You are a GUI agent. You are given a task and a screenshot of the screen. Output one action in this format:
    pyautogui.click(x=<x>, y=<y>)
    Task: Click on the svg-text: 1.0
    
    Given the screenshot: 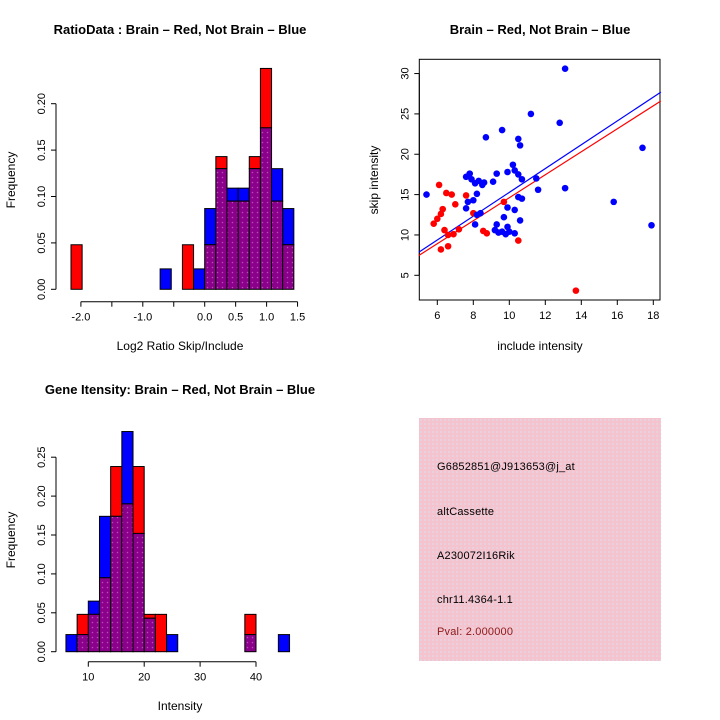 What is the action you would take?
    pyautogui.click(x=266, y=318)
    